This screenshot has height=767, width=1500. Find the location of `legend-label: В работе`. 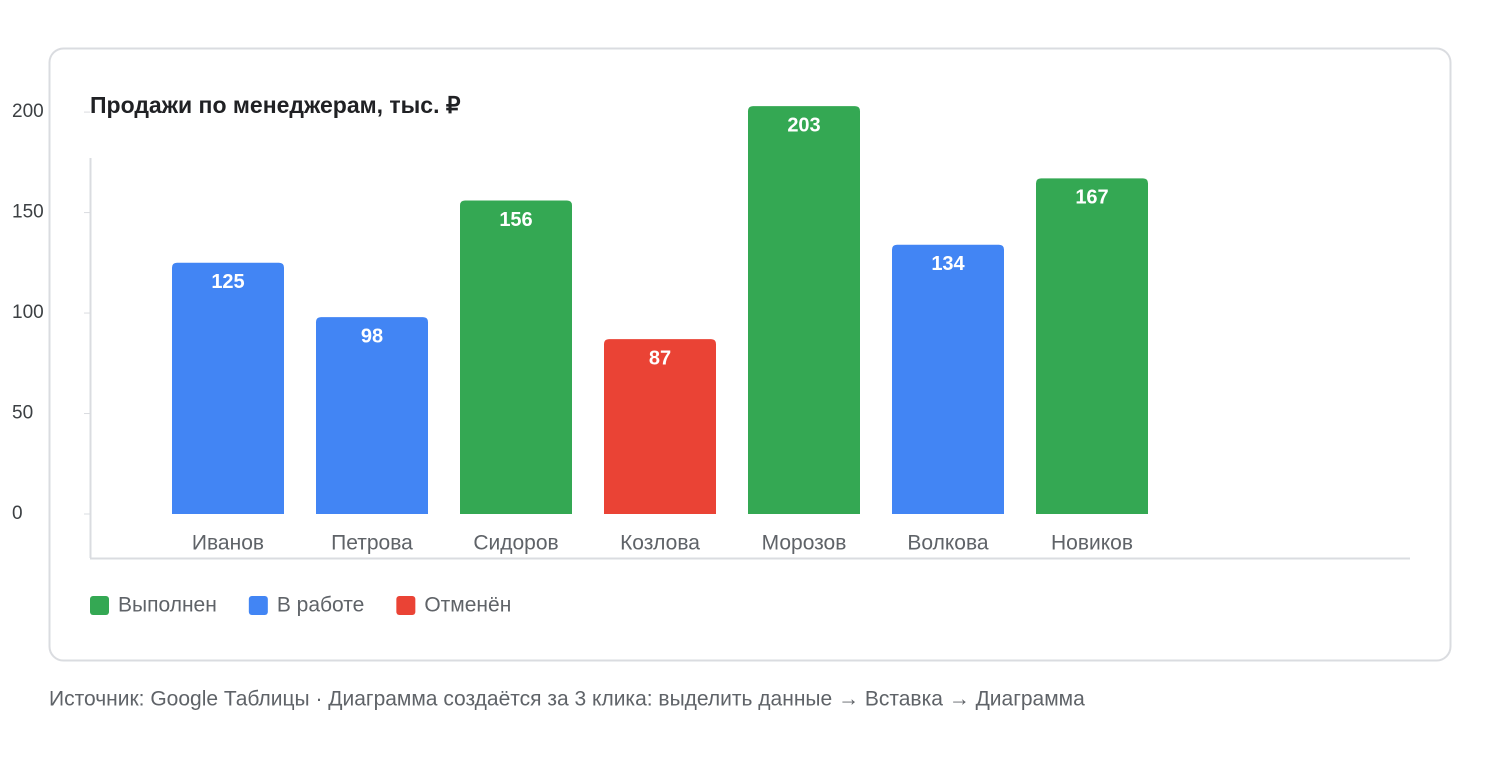

legend-label: В работе is located at coordinates (321, 605).